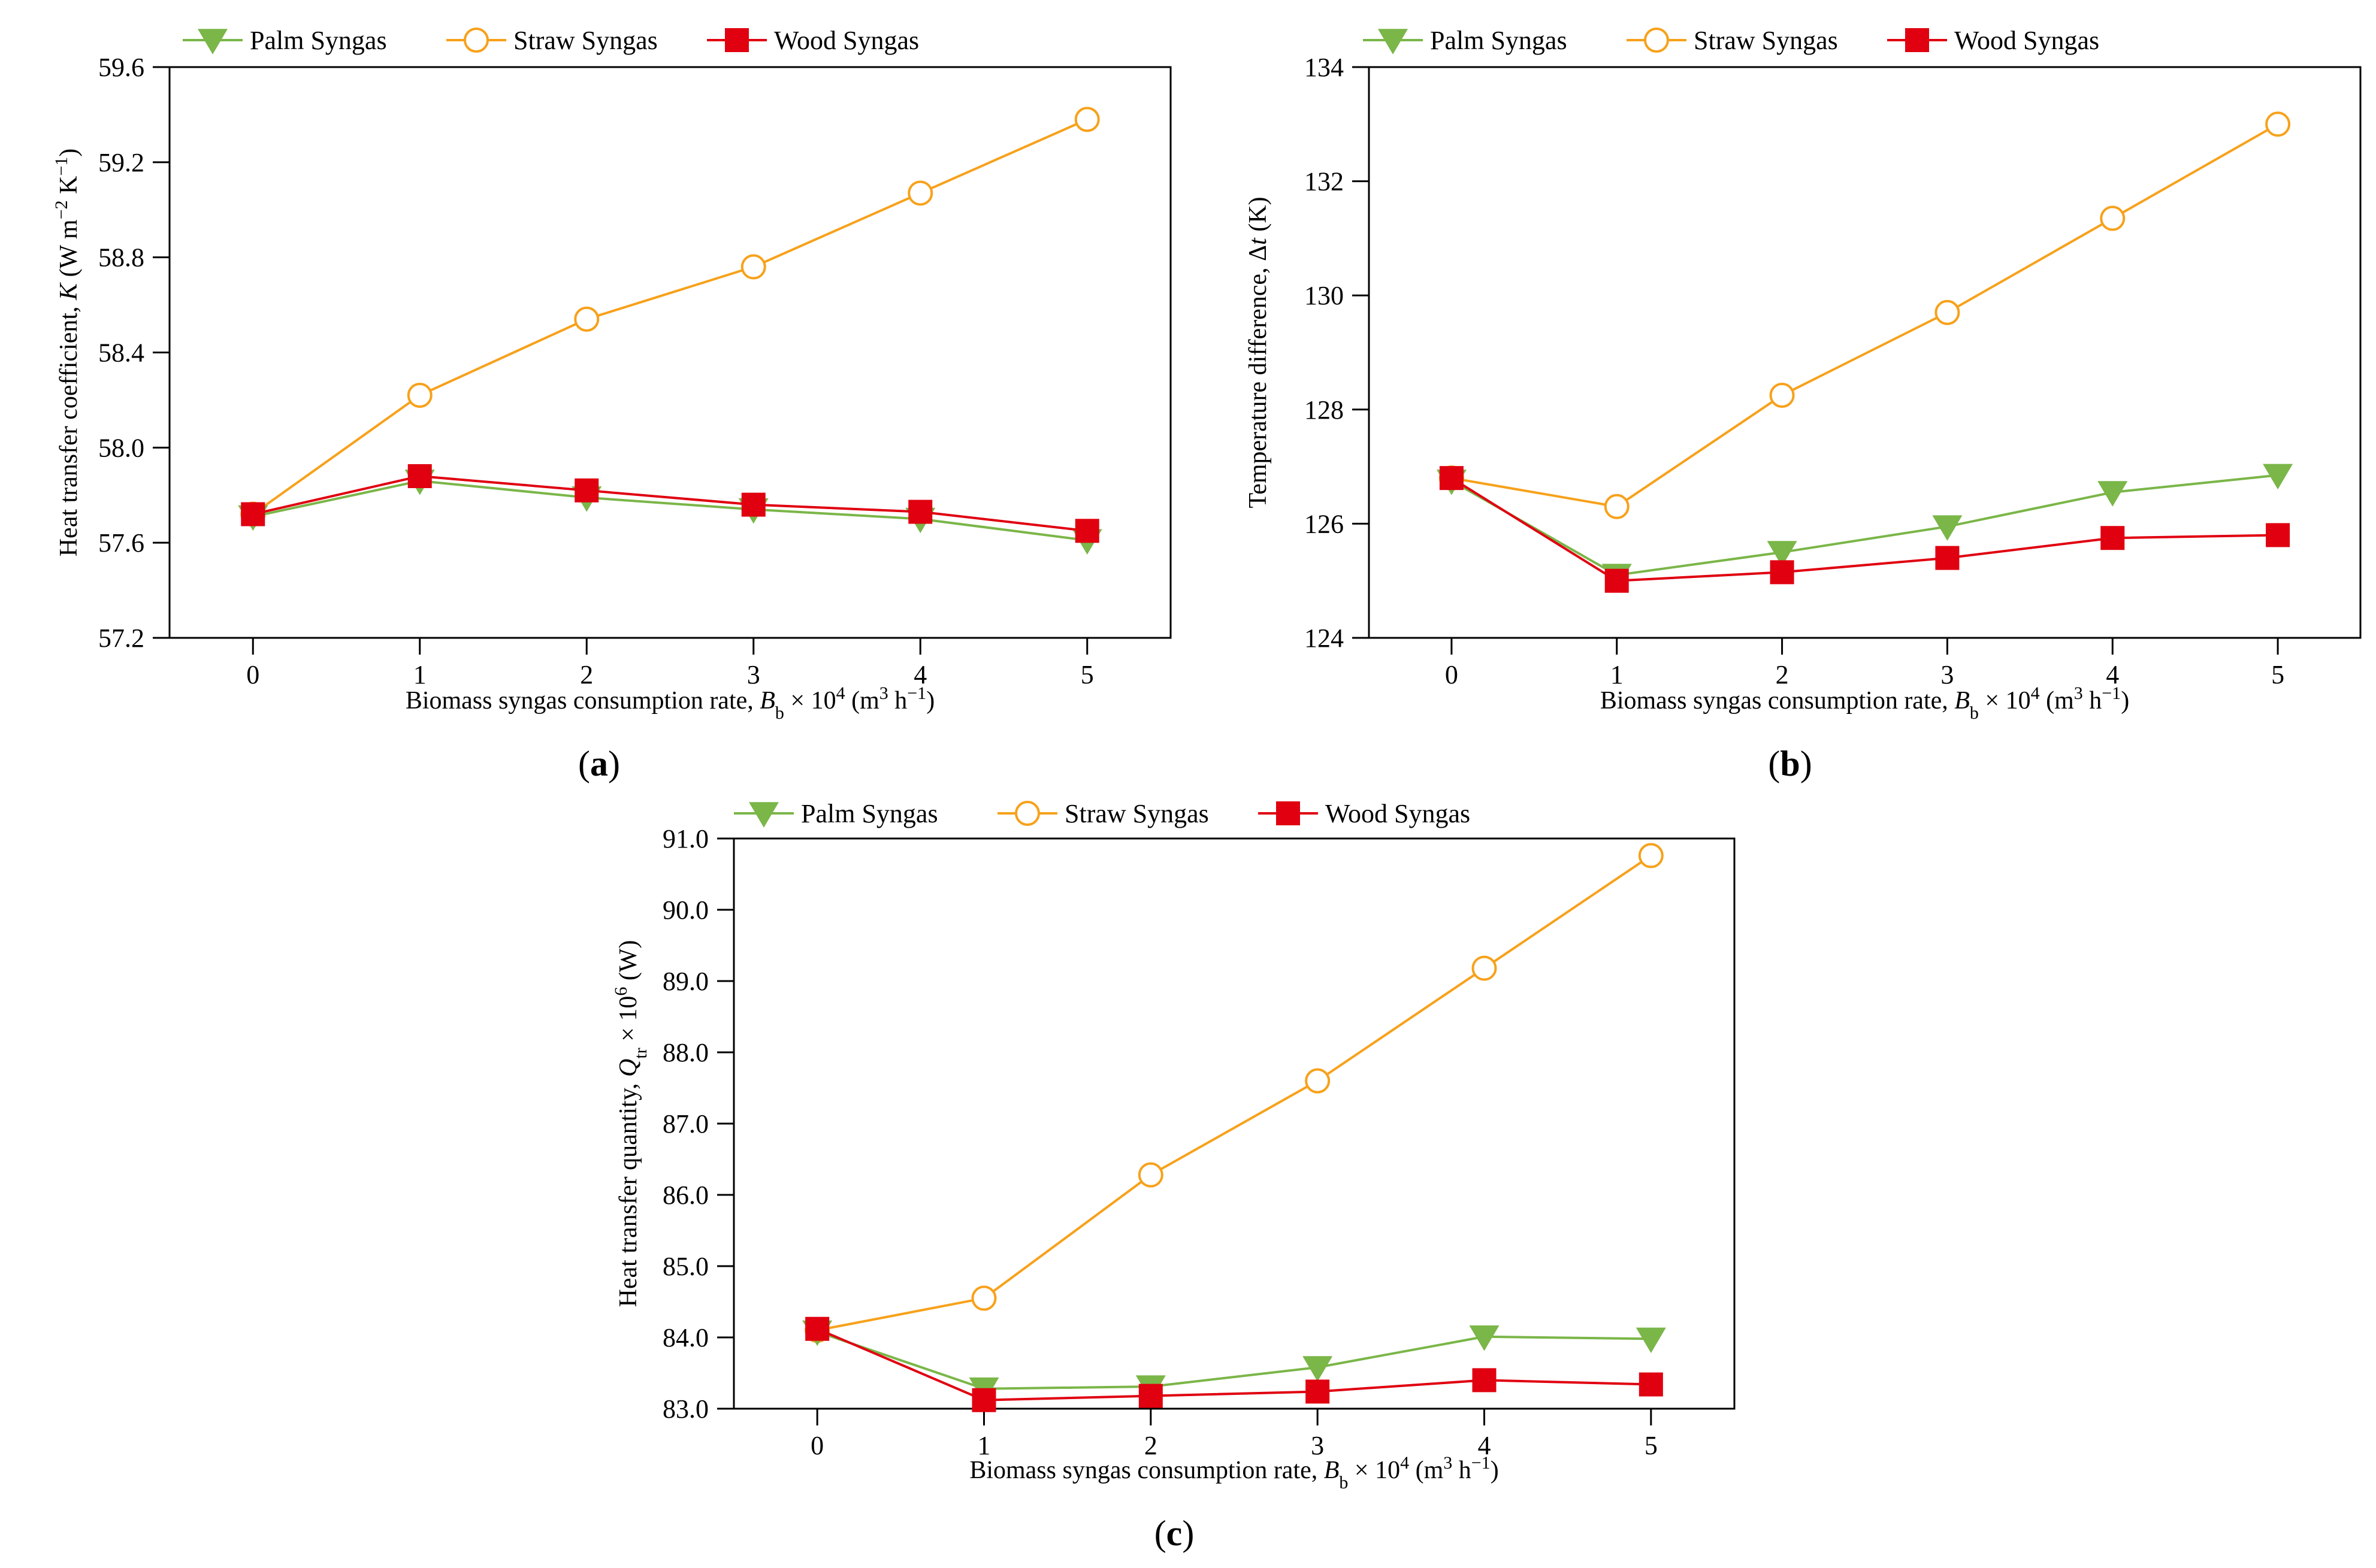 The width and height of the screenshot is (2376, 1568). Describe the element at coordinates (1324, 523) in the screenshot. I see `y-tick-label: 126` at that location.